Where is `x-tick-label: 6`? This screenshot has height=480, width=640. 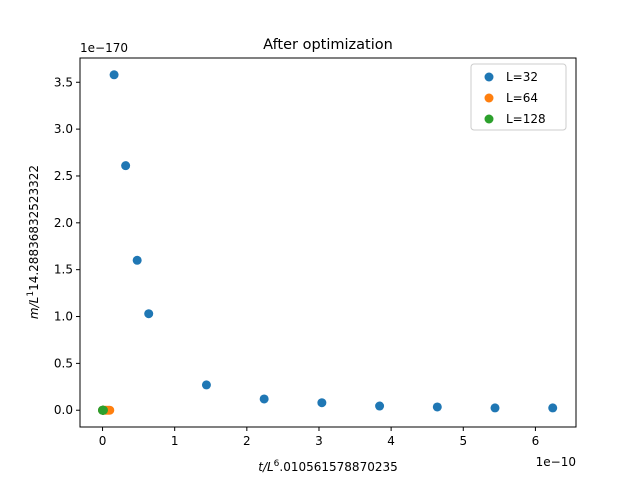 x-tick-label: 6 is located at coordinates (536, 441).